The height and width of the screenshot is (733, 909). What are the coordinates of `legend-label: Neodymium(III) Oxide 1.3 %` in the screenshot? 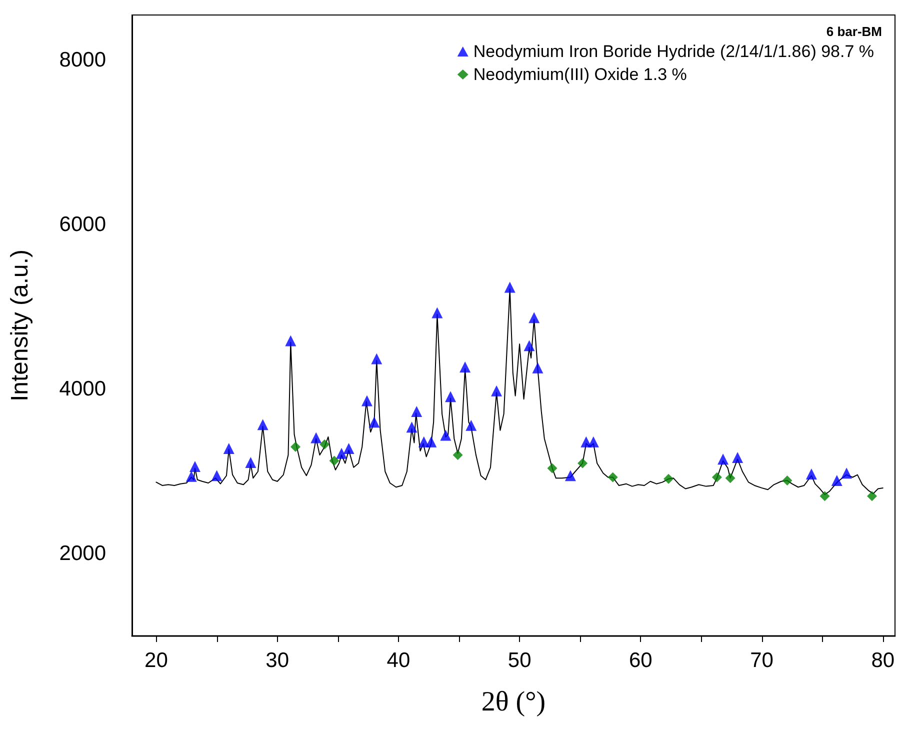 It's located at (580, 74).